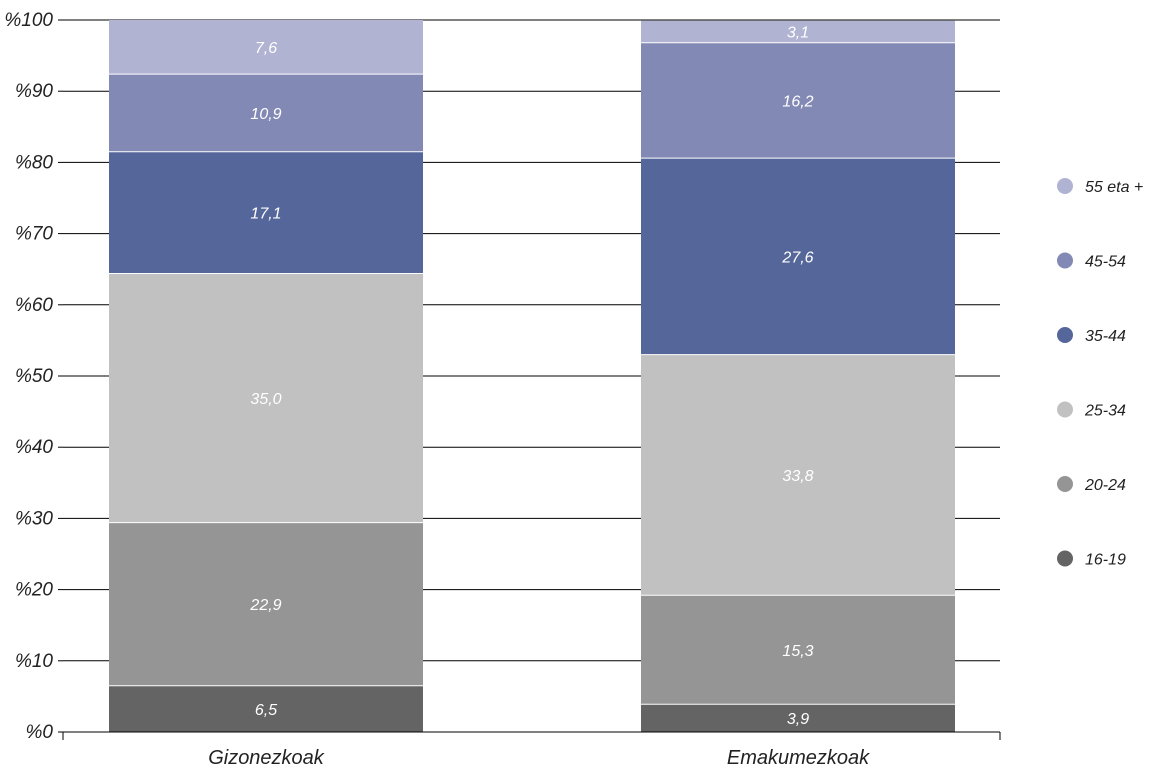  Describe the element at coordinates (34, 162) in the screenshot. I see `y-tick-label: %80` at that location.